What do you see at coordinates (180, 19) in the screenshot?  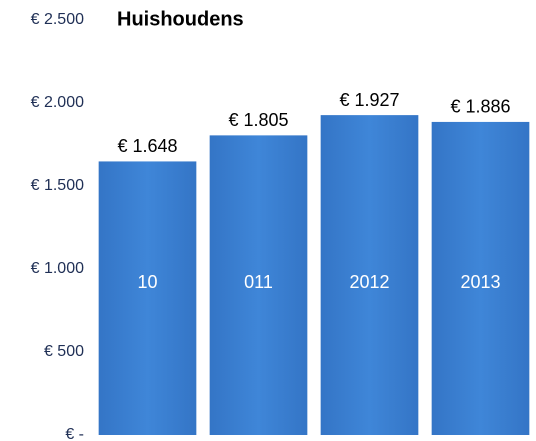 I see `chart-title: Huishoudens` at bounding box center [180, 19].